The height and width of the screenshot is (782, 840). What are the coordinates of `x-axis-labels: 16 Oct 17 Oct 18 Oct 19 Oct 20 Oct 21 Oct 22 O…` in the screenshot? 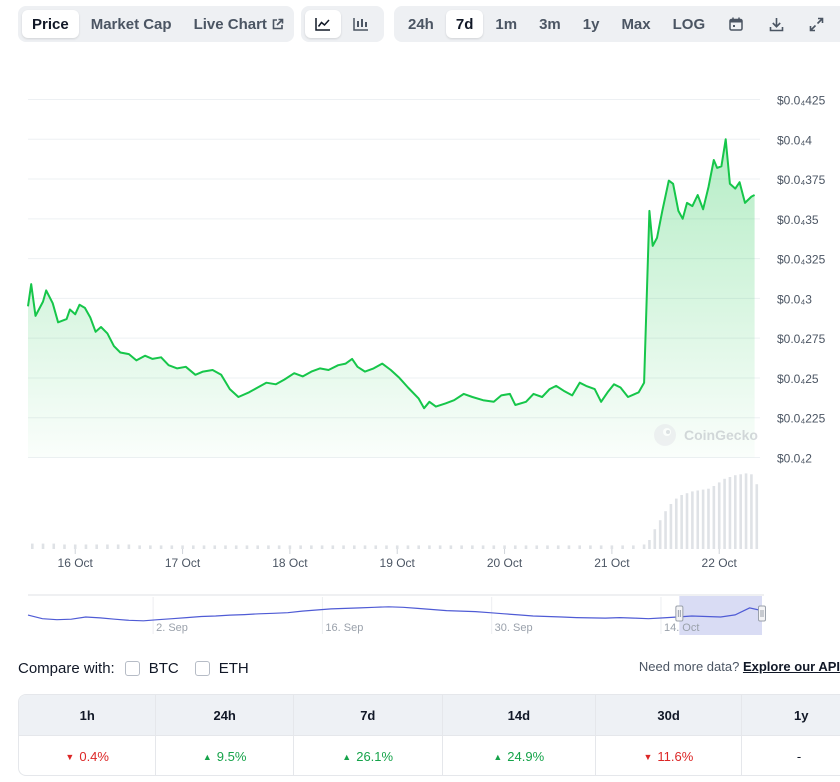 It's located at (398, 559).